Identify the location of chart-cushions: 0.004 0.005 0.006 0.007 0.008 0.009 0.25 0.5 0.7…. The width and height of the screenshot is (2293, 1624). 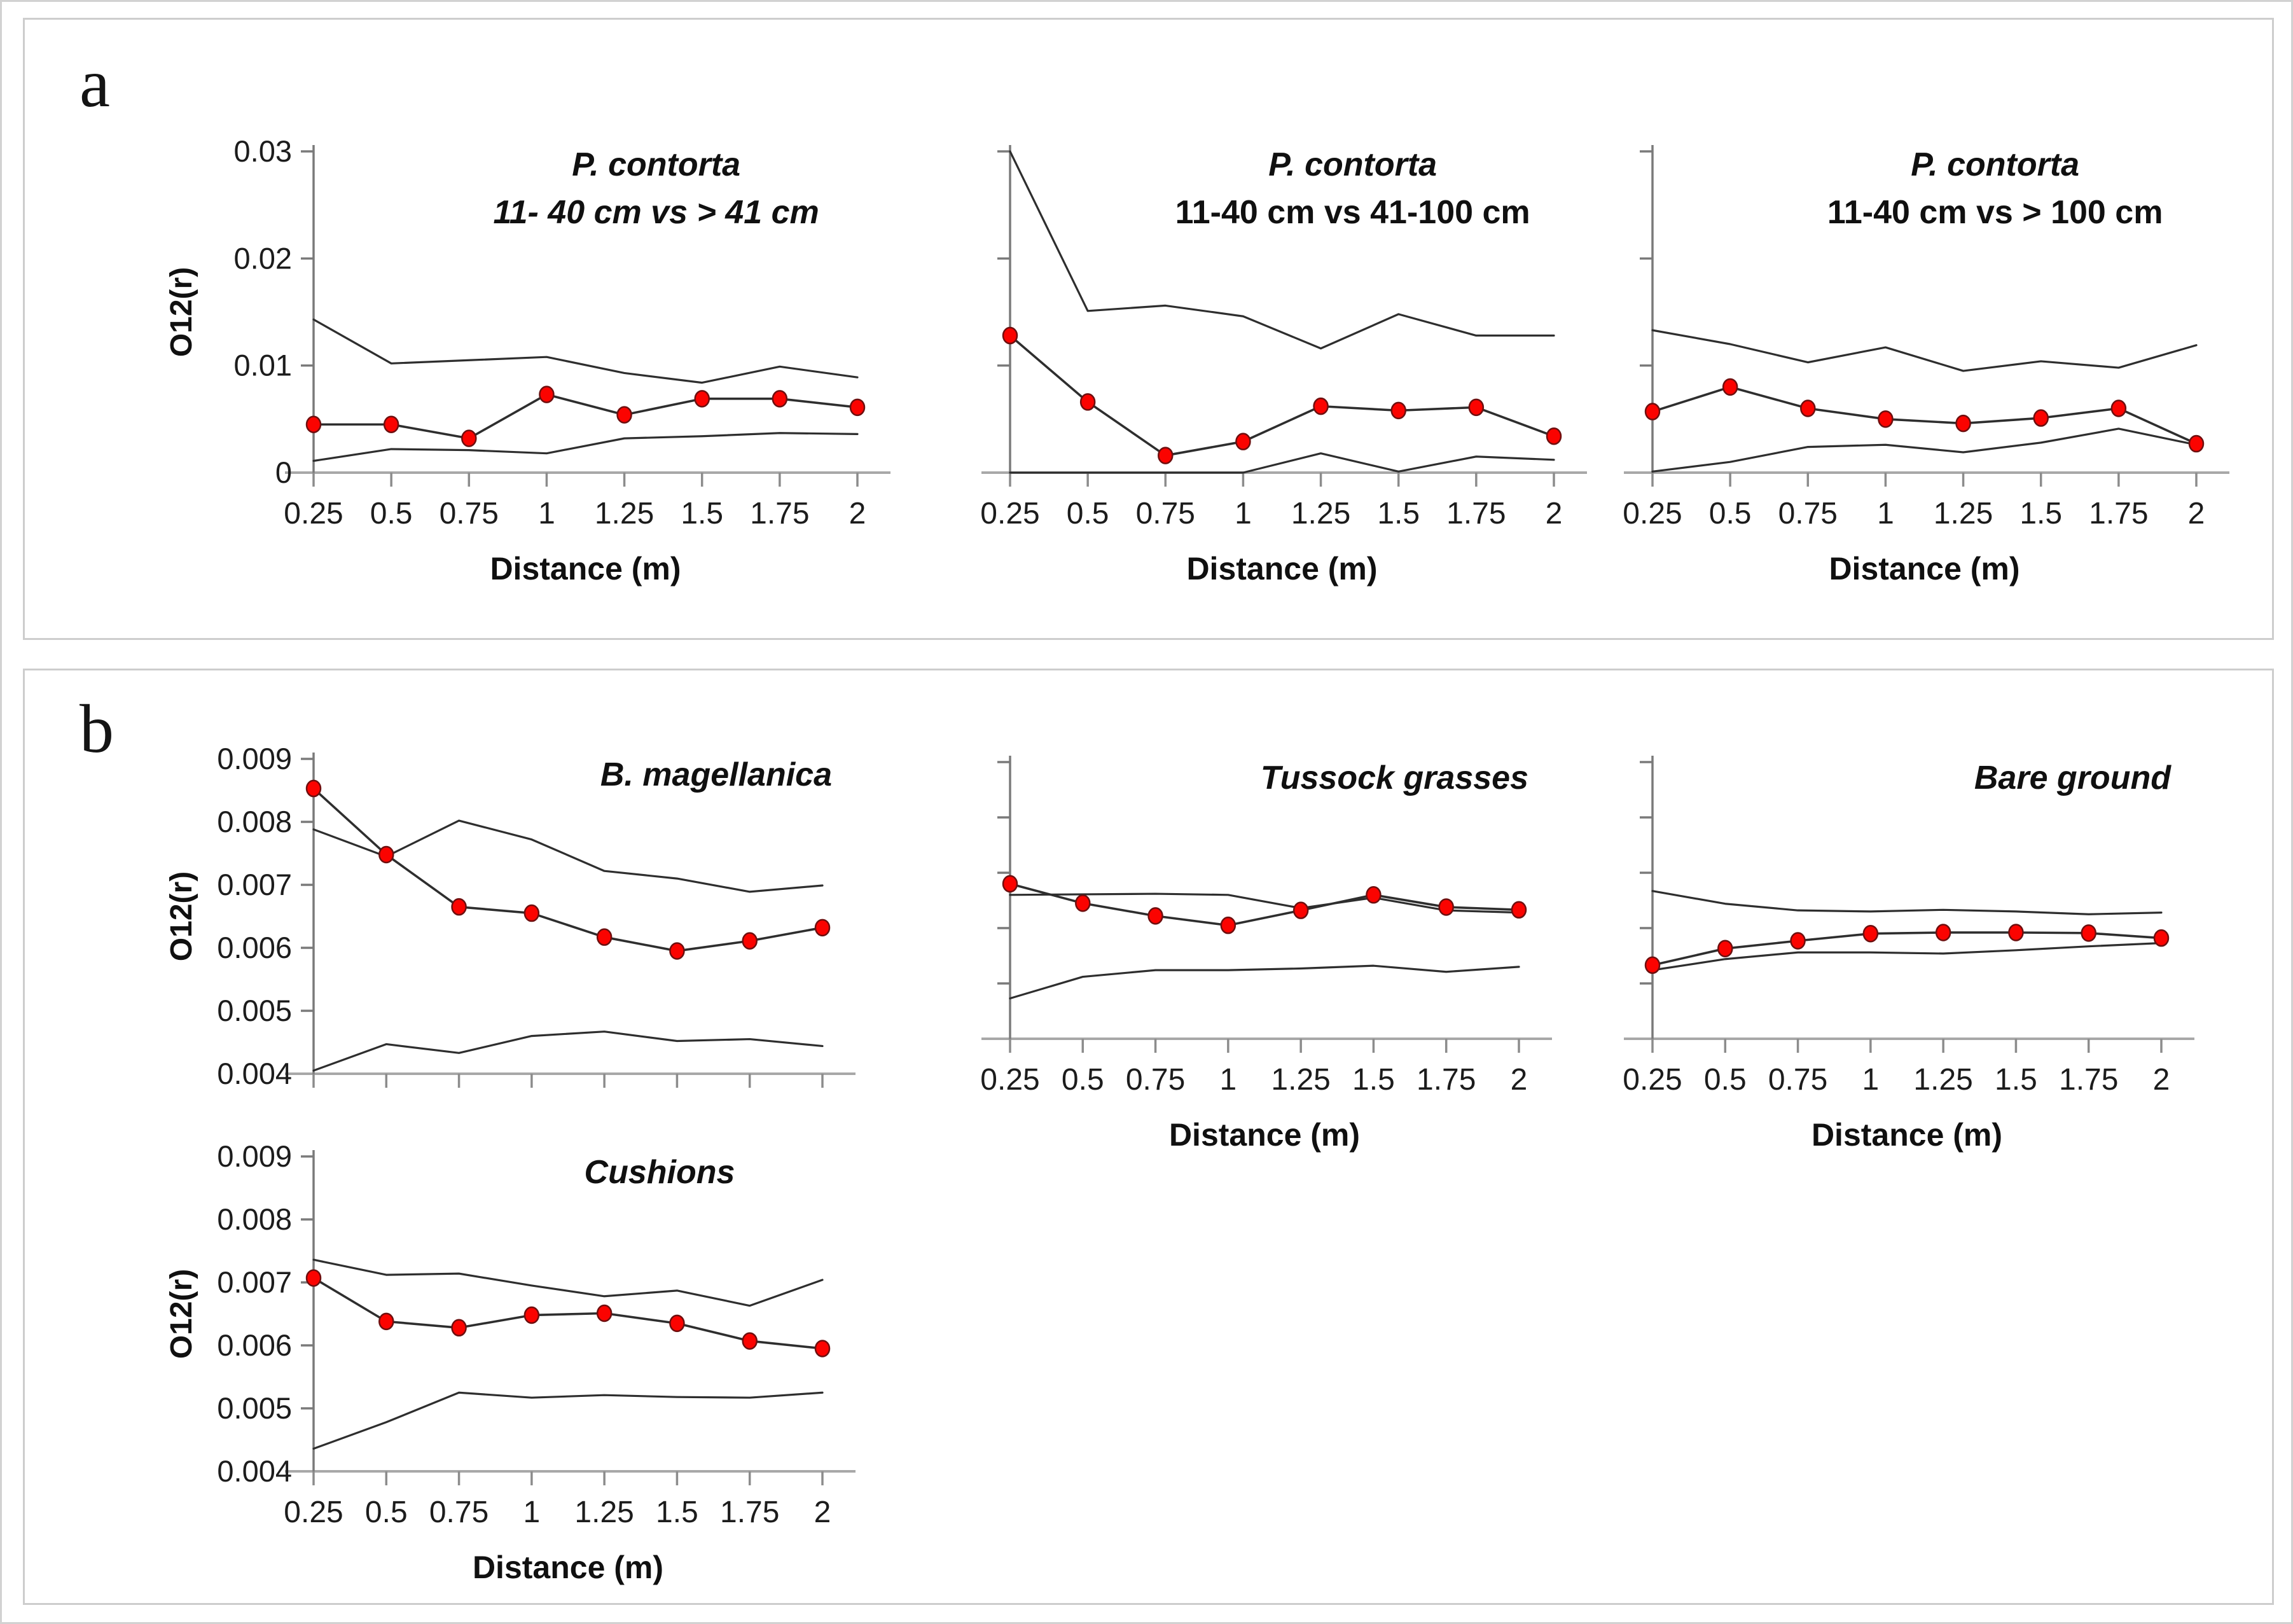
(510, 1362).